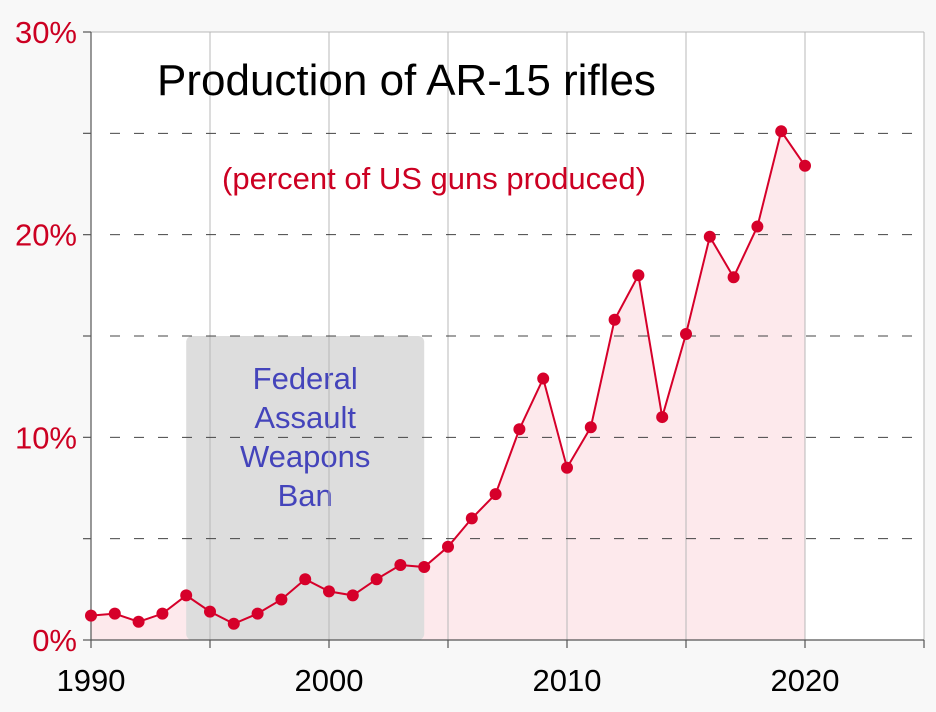 The width and height of the screenshot is (936, 712). Describe the element at coordinates (805, 680) in the screenshot. I see `x-tick-label: 2020` at that location.